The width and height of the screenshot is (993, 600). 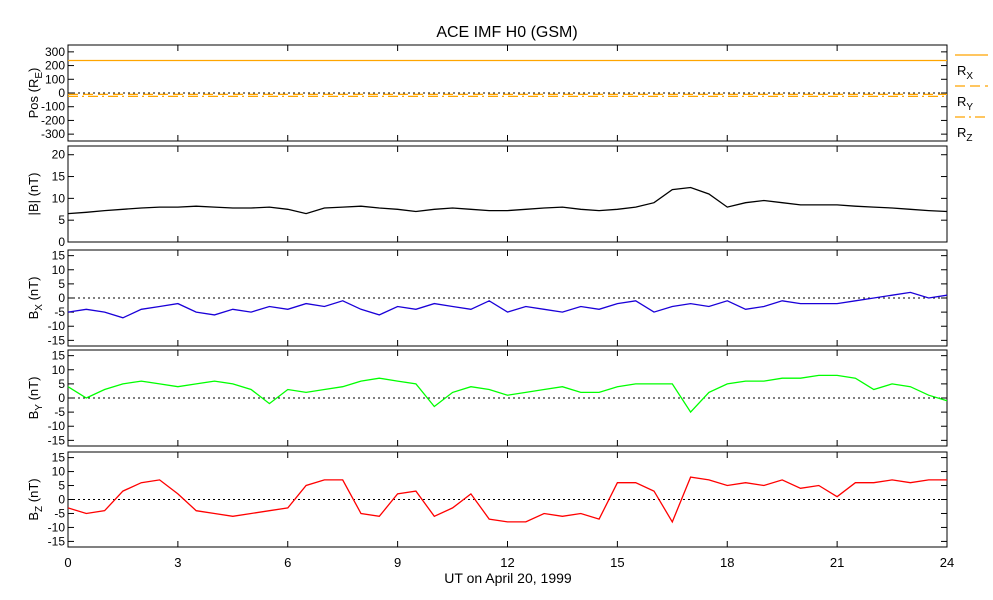 I want to click on y-axis-label-sub: Z, so click(x=39, y=509).